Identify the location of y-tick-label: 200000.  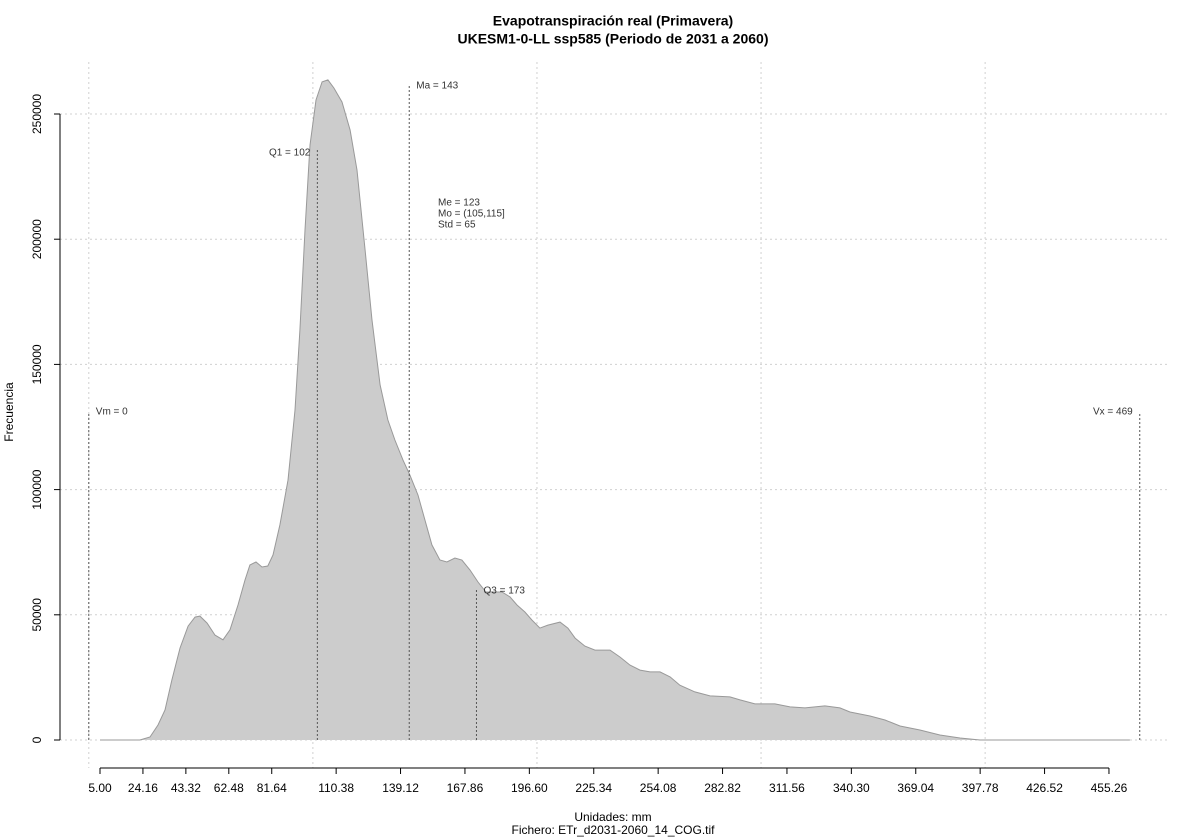
(37, 239).